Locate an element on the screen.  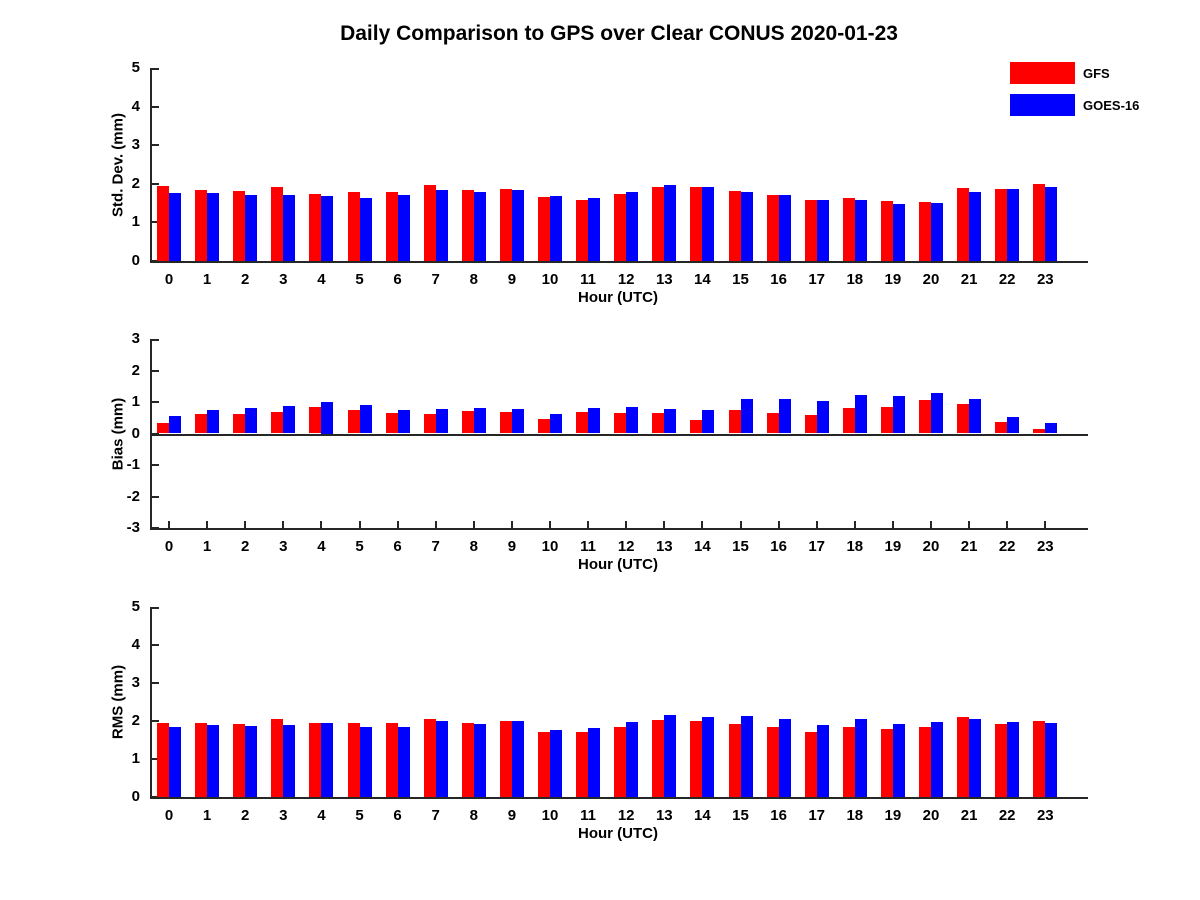
x-tick-label: 15 is located at coordinates (740, 546).